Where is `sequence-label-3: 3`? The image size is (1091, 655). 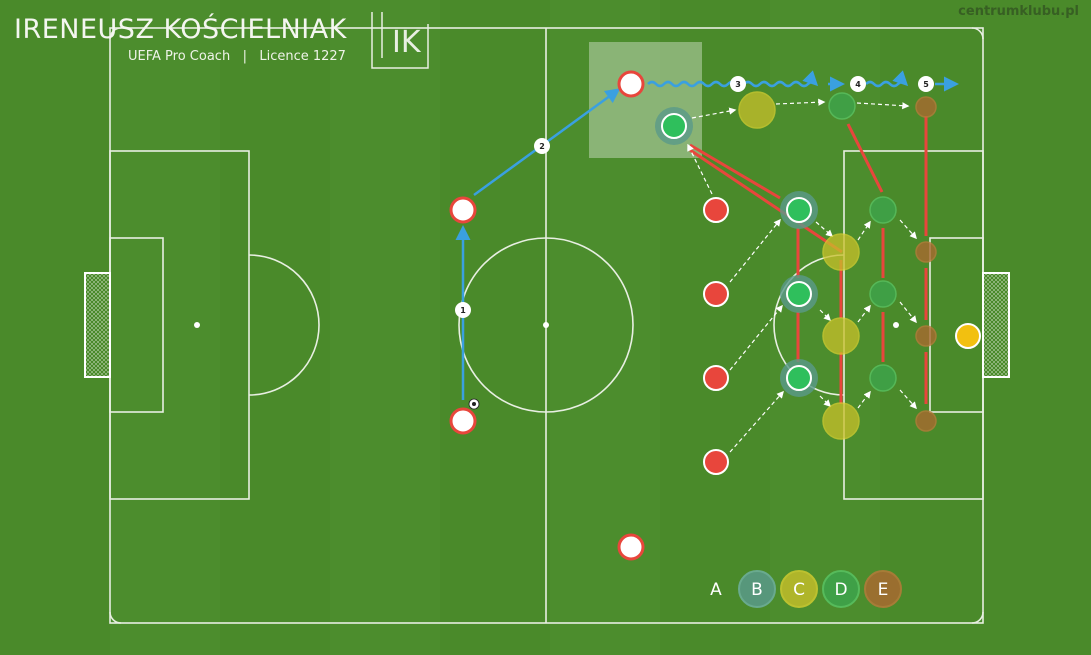
sequence-label-3: 3 is located at coordinates (738, 84).